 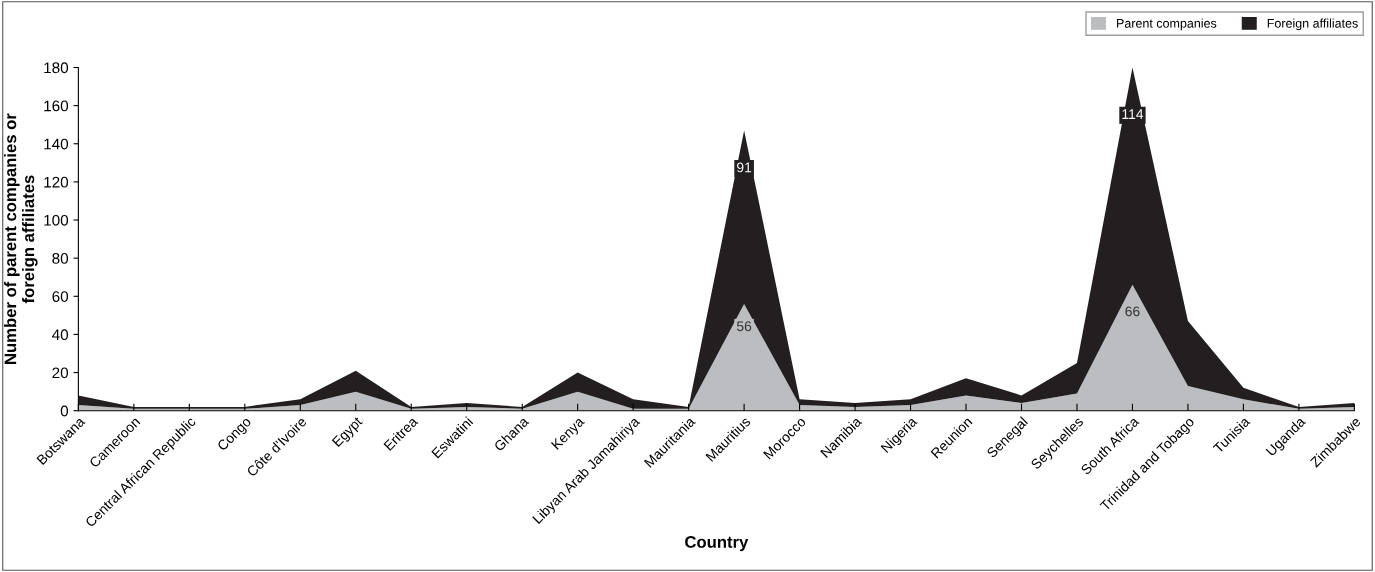 I want to click on legend-label: Parent companies, so click(x=1167, y=24).